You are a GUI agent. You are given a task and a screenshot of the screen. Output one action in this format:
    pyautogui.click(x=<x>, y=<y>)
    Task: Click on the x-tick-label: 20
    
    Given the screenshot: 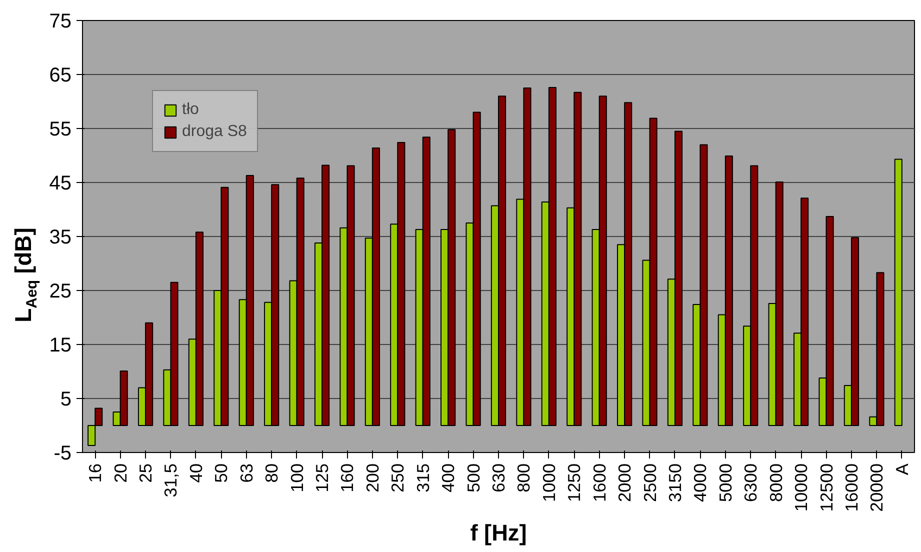 What is the action you would take?
    pyautogui.click(x=120, y=473)
    